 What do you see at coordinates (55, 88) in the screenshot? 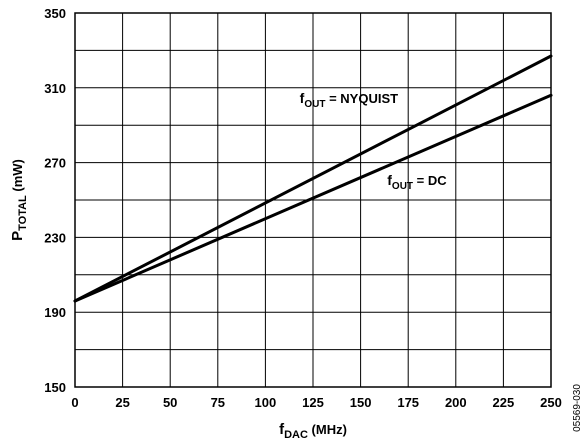
I see `y-tick-label: 310` at bounding box center [55, 88].